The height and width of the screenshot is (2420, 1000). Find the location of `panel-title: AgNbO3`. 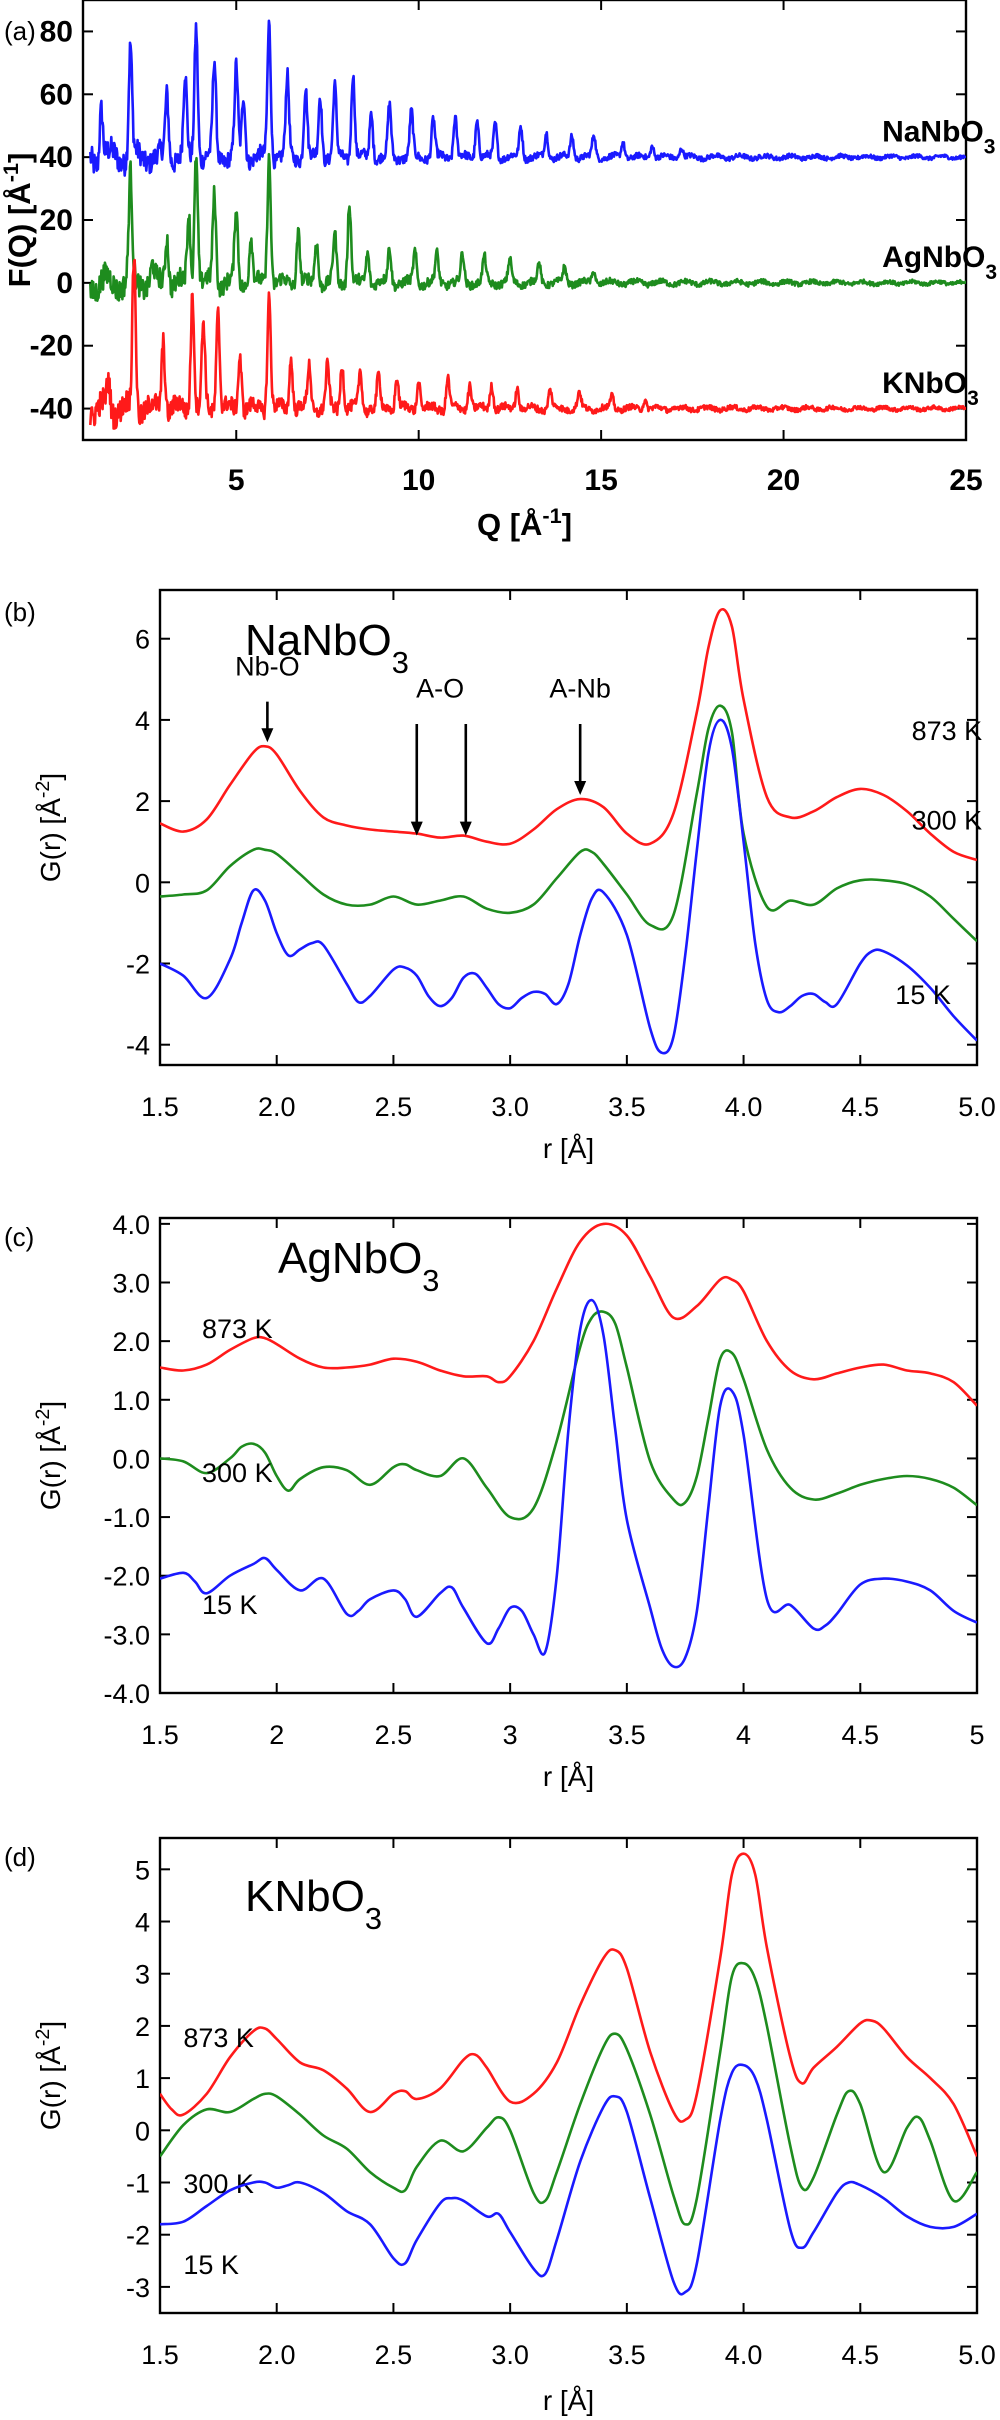

panel-title: AgNbO3 is located at coordinates (358, 1266).